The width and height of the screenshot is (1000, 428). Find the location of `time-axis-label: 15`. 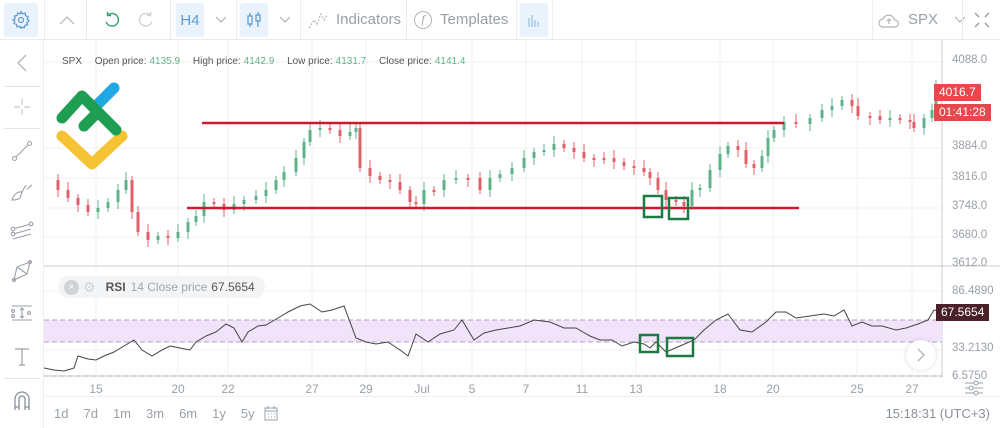

time-axis-label: 15 is located at coordinates (96, 389).